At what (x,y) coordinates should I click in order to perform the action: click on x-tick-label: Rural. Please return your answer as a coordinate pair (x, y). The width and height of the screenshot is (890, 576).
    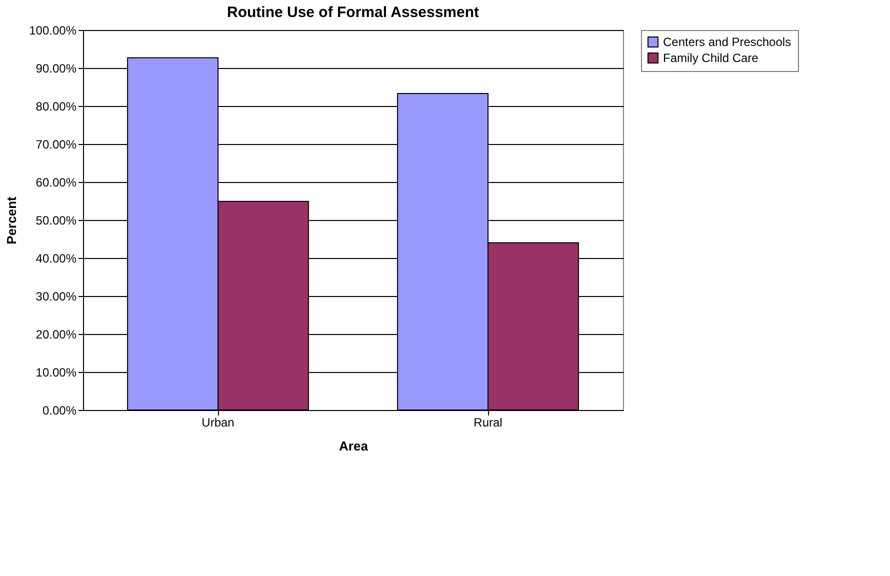
    Looking at the image, I should click on (488, 423).